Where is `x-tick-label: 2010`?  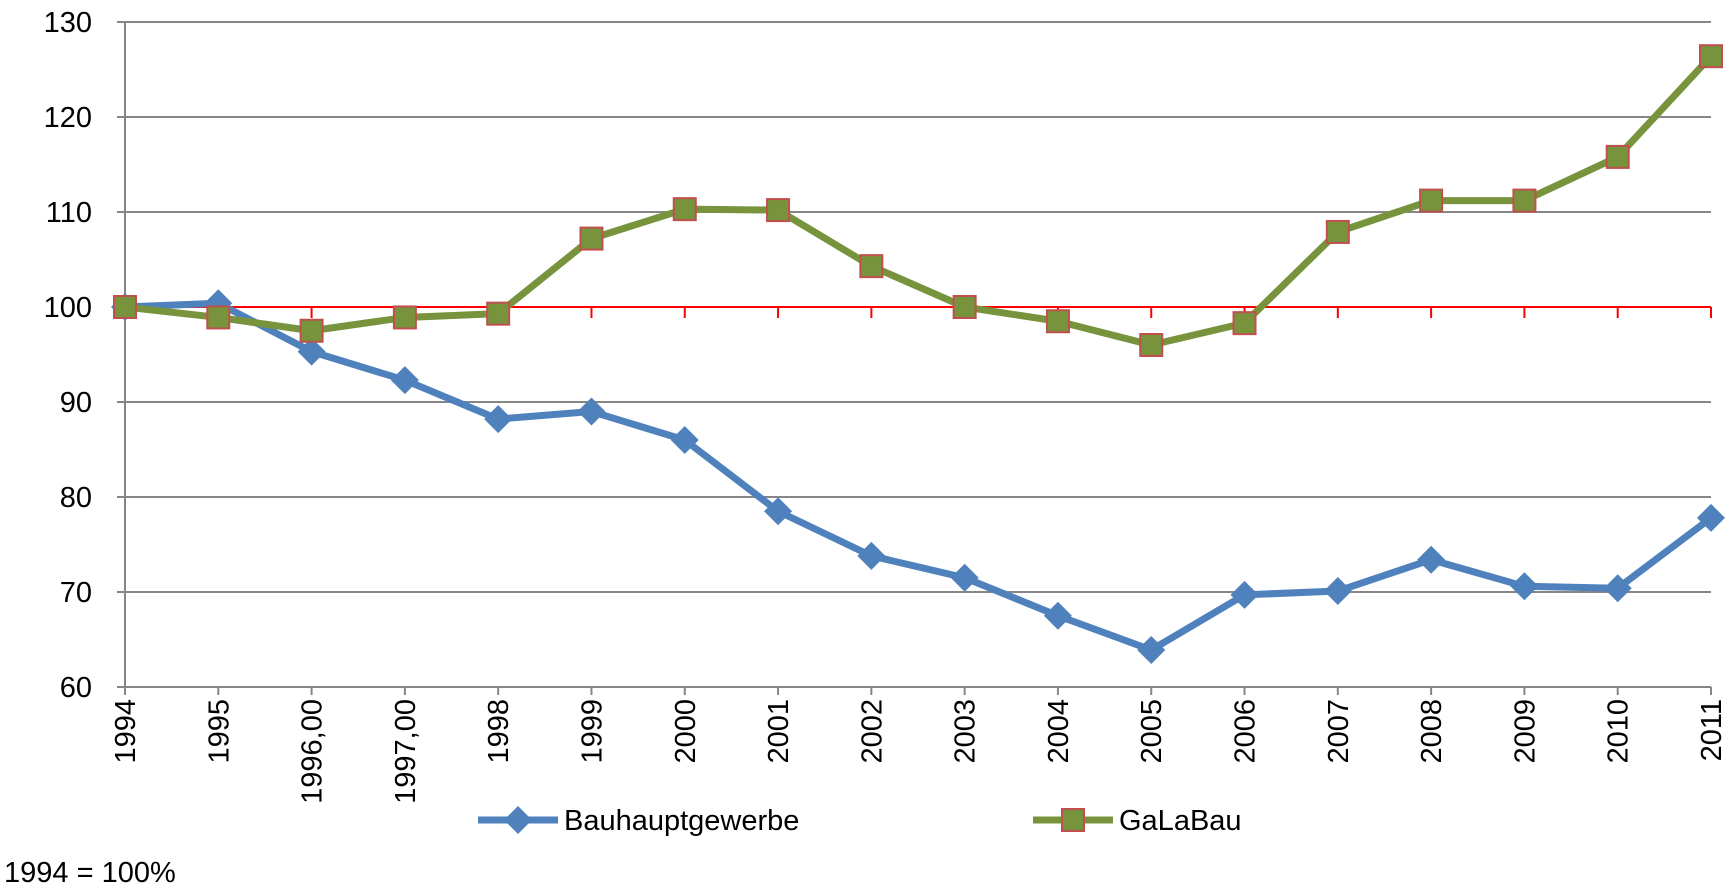
x-tick-label: 2010 is located at coordinates (1619, 731).